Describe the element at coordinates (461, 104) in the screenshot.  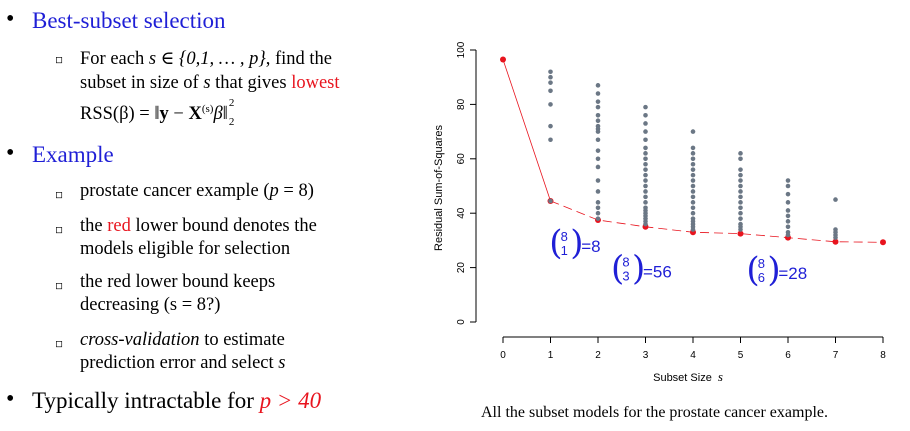
I see `y-tick-label: 80` at that location.